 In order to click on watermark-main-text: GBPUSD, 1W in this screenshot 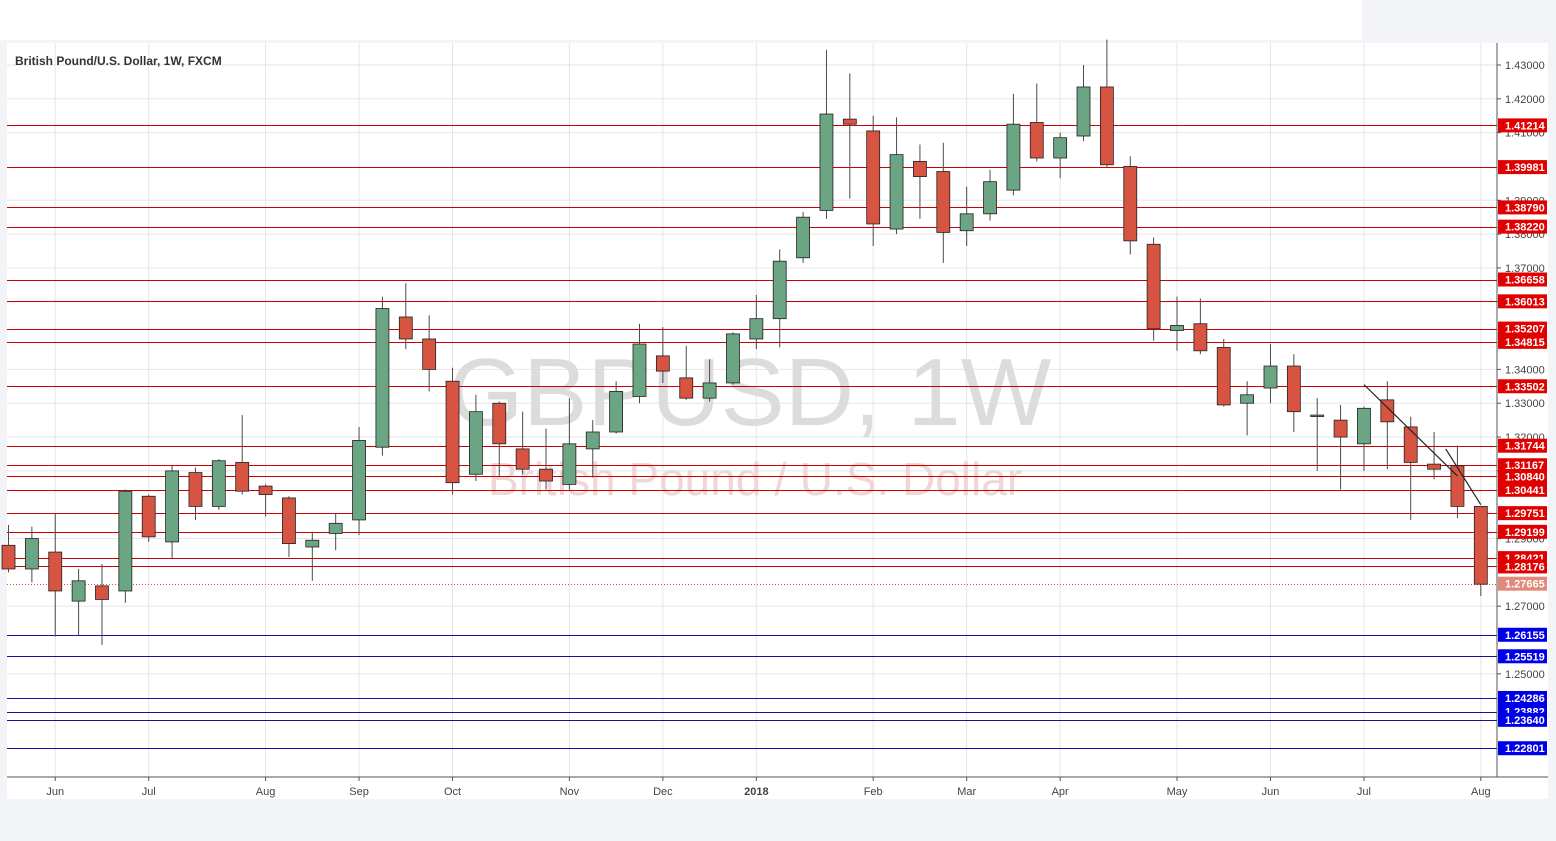, I will do `click(750, 392)`.